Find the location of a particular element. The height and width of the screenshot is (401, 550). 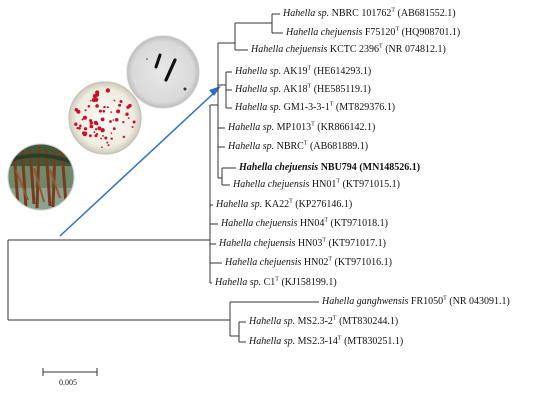

leaf-label: Hahella chejuensis HN03T (KT971017.1) is located at coordinates (302, 243).